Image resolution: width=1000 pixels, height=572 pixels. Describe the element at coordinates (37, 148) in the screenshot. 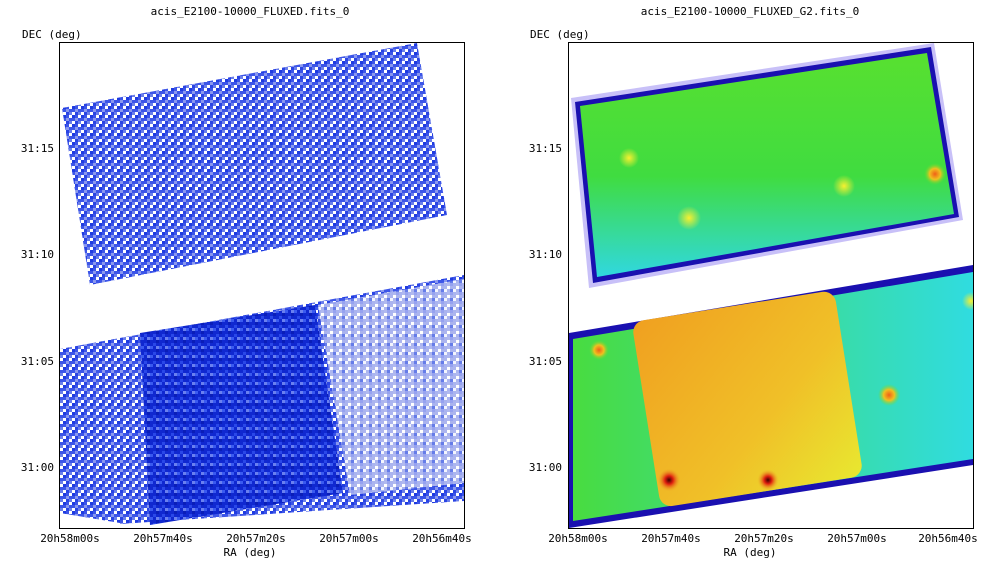

I see `left-ytick-1: 31:15` at that location.